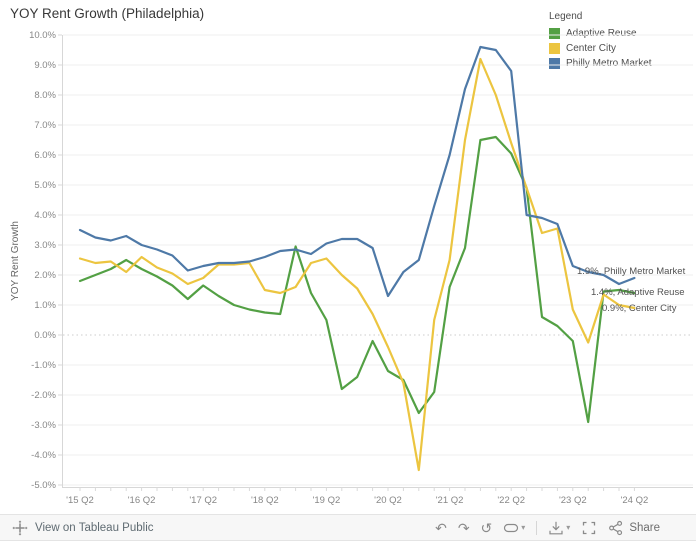 The image size is (696, 553). I want to click on pause-updates-icon, so click(511, 527).